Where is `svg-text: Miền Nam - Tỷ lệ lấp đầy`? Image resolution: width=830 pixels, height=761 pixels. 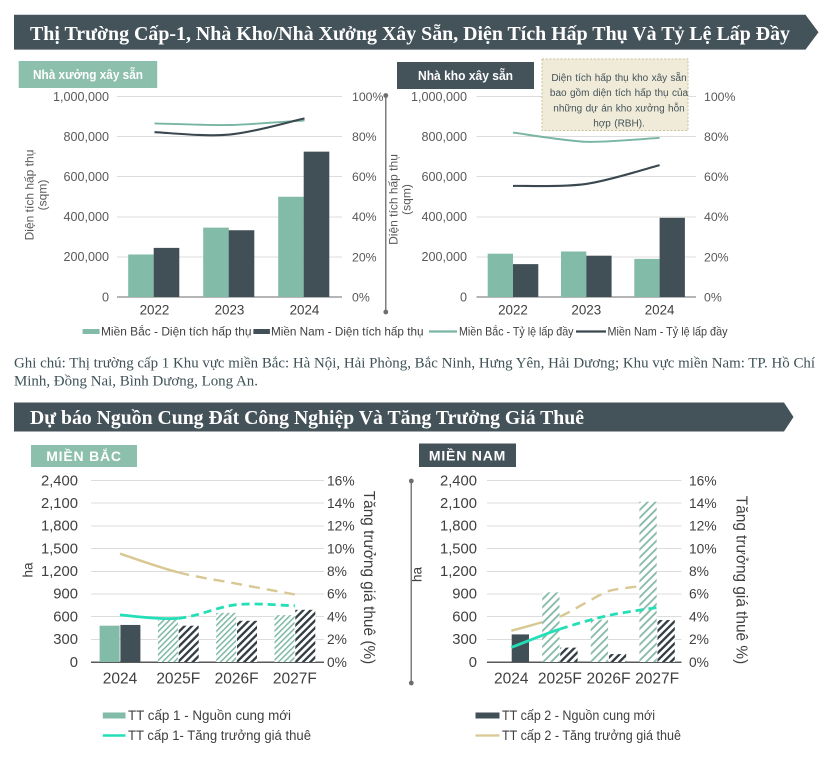
svg-text: Miền Nam - Tỷ lệ lấp đầy is located at coordinates (668, 332).